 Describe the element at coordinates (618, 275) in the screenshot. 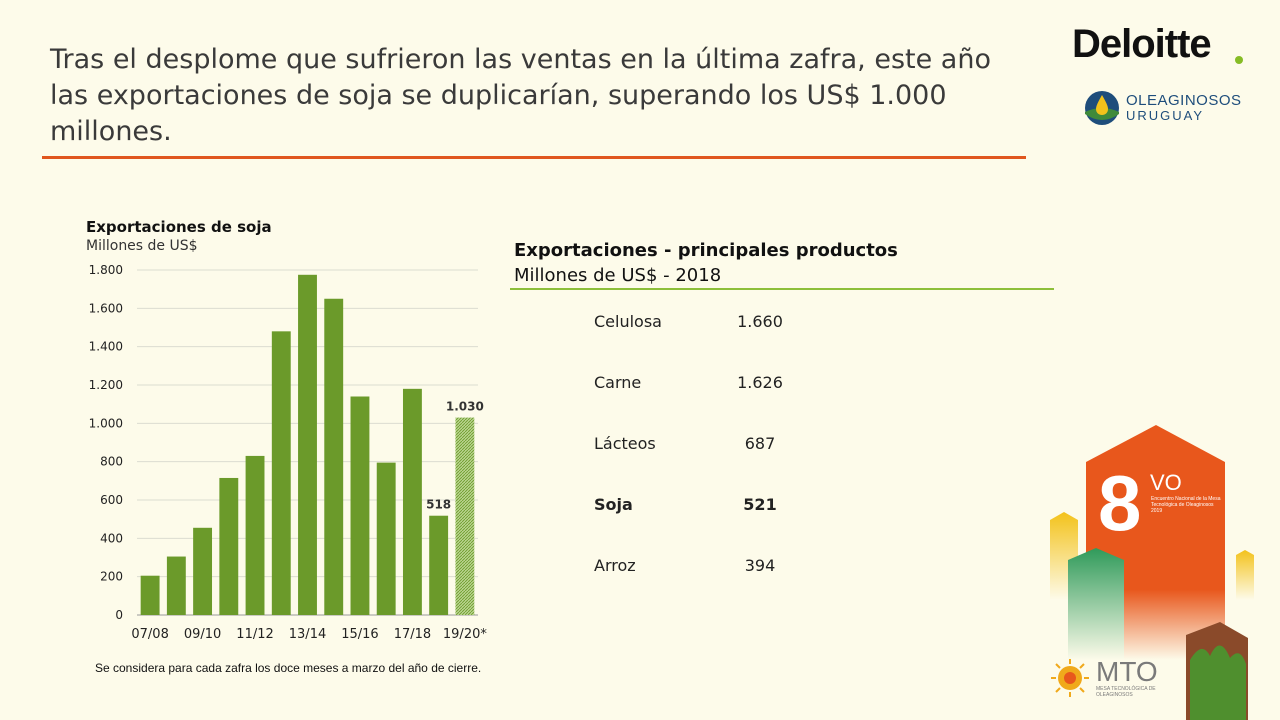

I see `products-table-subtitle: Millones de US$ - 2018` at that location.